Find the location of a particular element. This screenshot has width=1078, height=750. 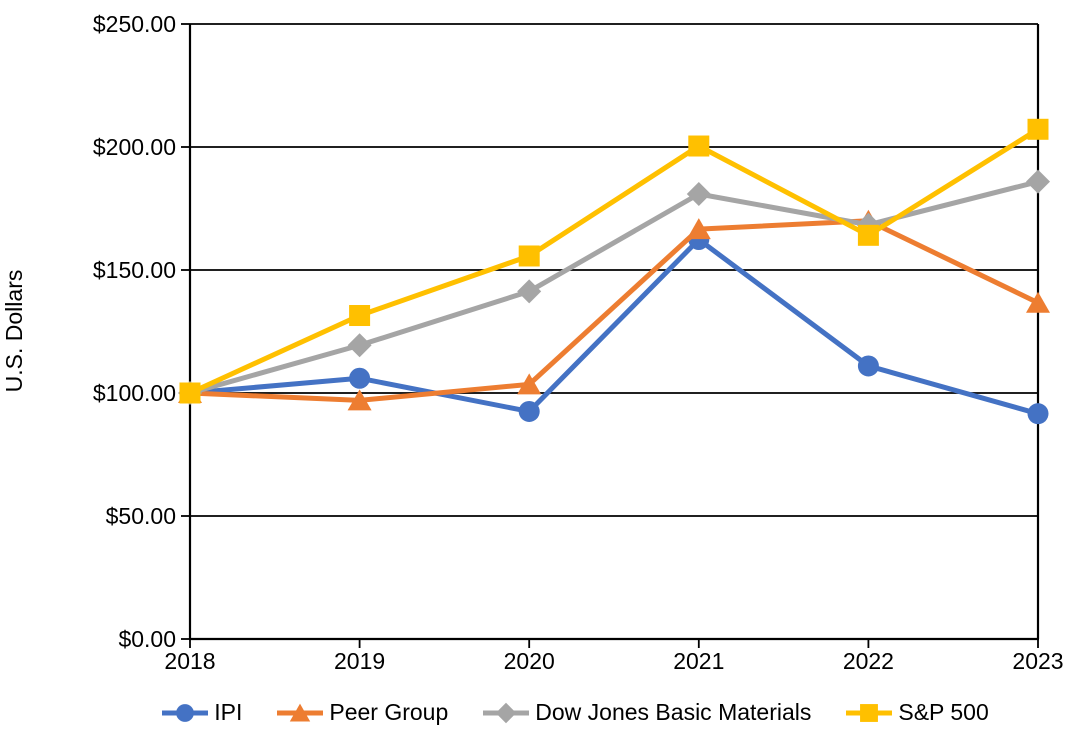

y-tick-label: $100.00 is located at coordinates (134, 393).